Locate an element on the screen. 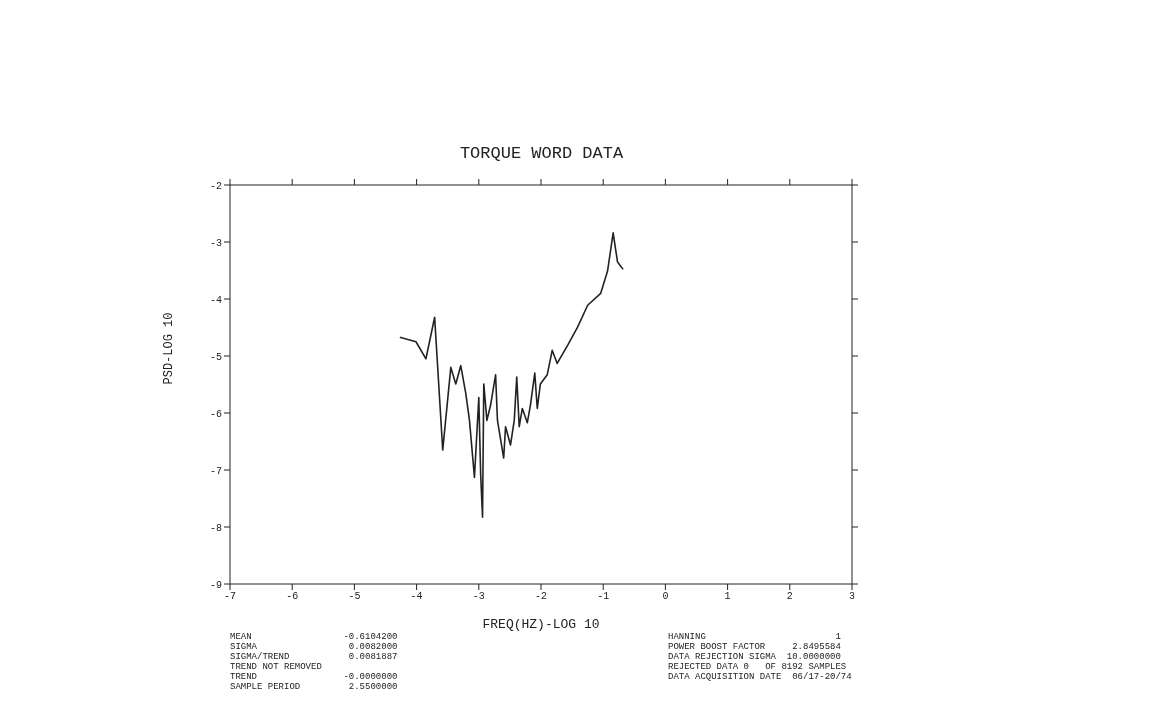 Image resolution: width=1151 pixels, height=701 pixels. text: REJECTED DATA 0 OF 8192 SAMPLES is located at coordinates (758, 667).